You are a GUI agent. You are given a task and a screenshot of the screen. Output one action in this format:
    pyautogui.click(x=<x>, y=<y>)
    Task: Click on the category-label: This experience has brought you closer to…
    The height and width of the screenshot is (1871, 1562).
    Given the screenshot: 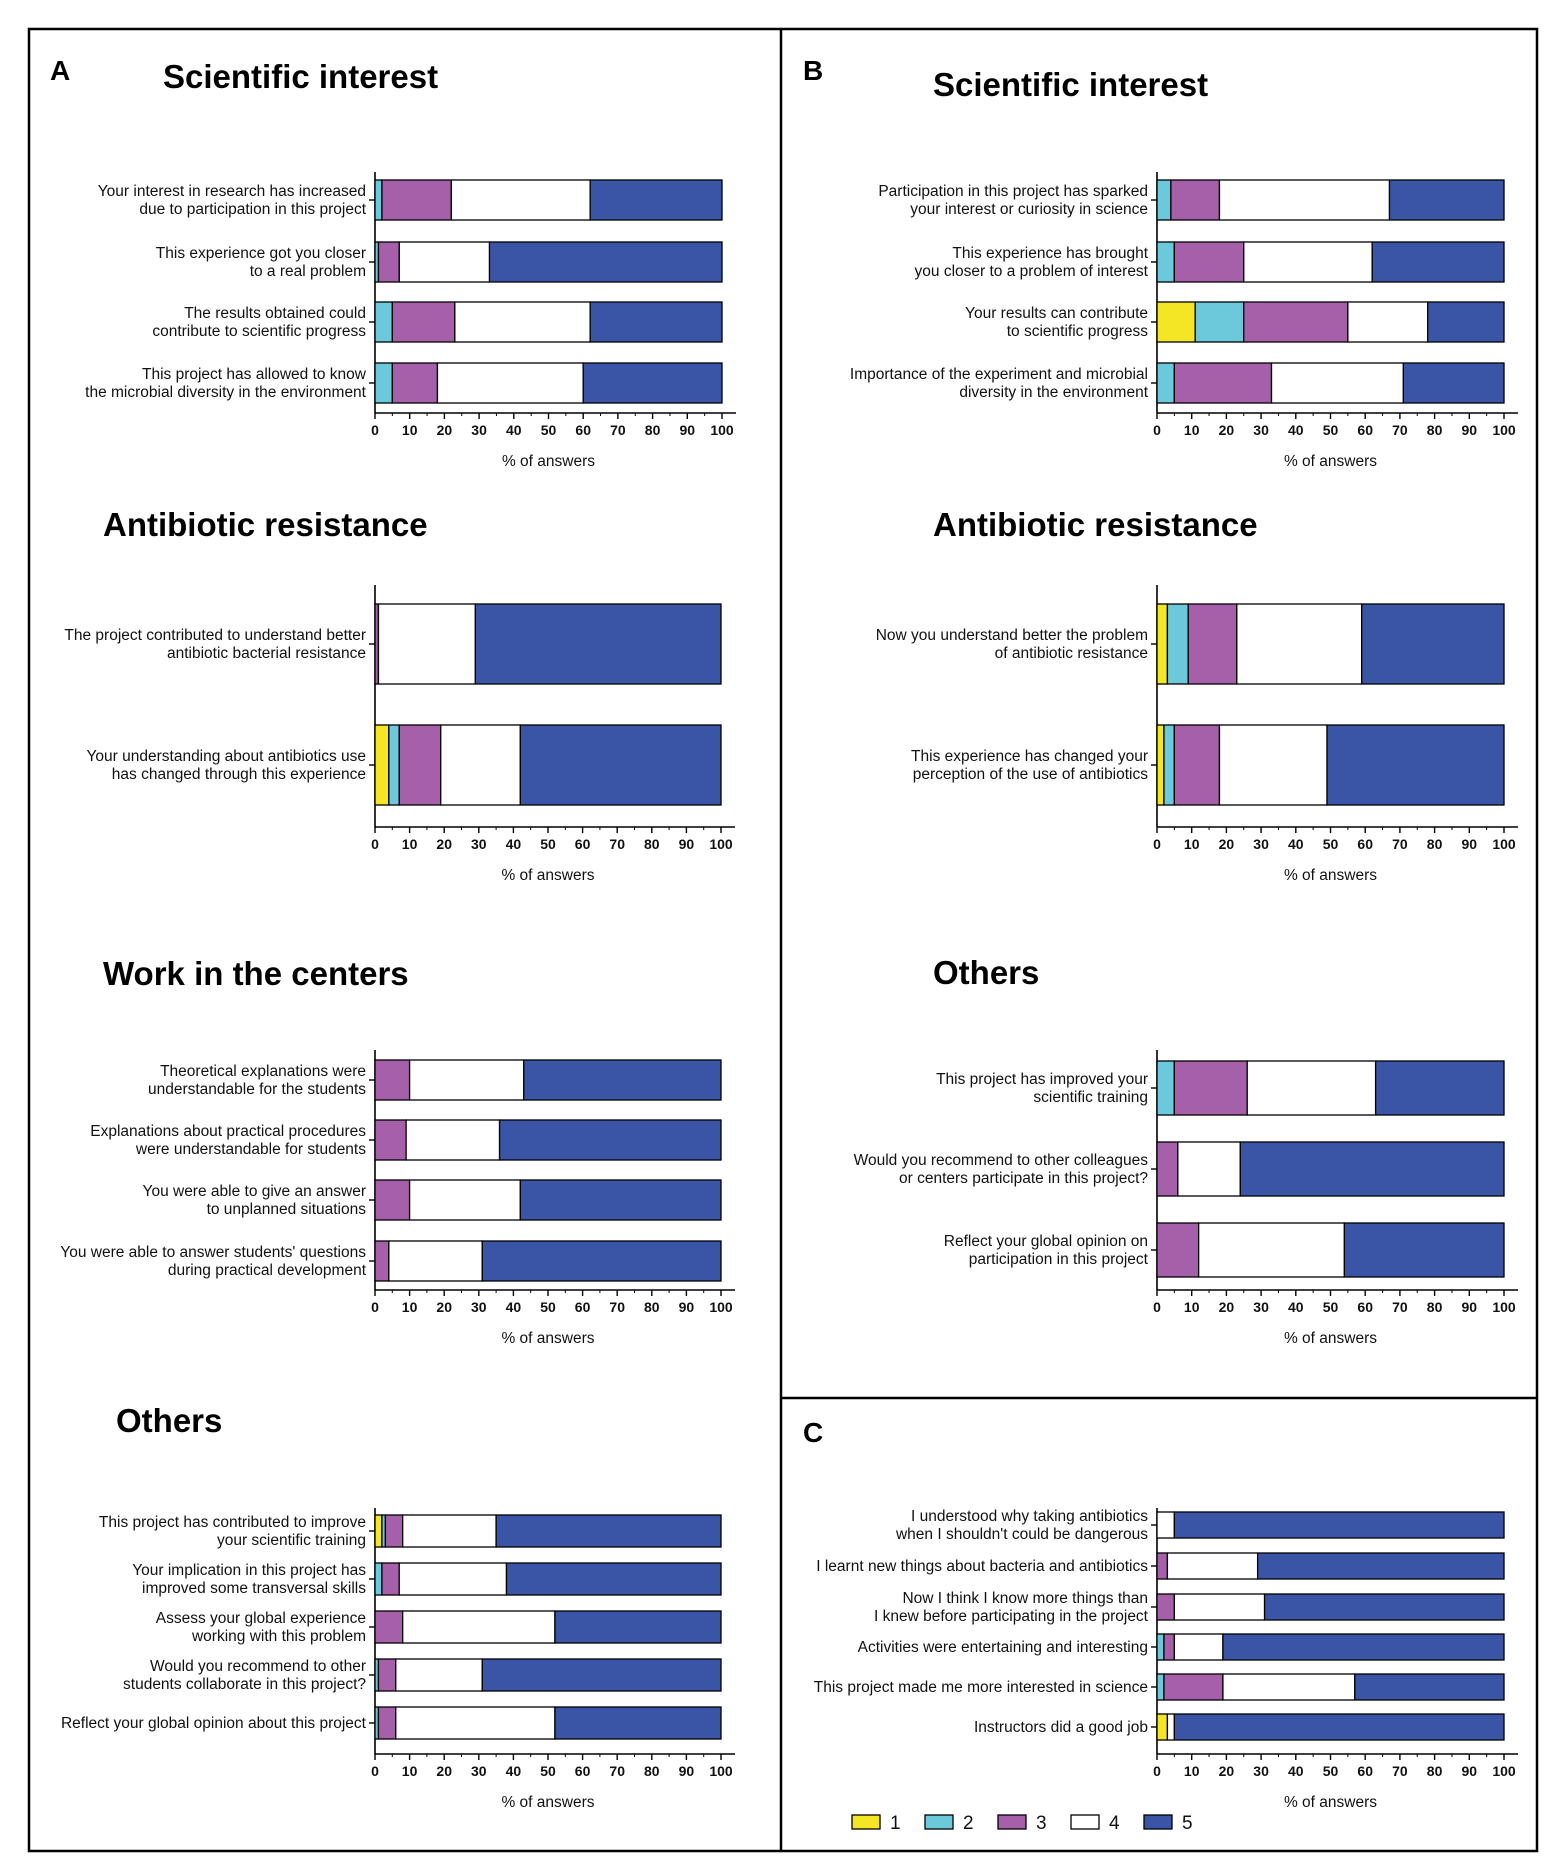 What is the action you would take?
    pyautogui.click(x=1032, y=262)
    